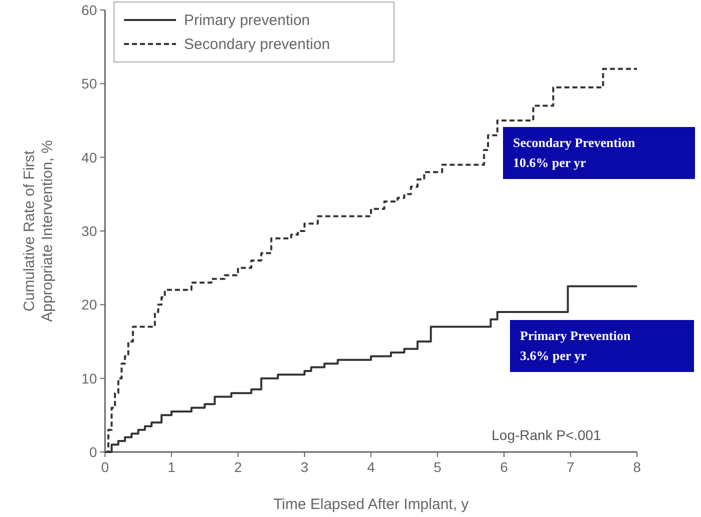 The height and width of the screenshot is (517, 701). I want to click on annotation: Log-Rank P<.001, so click(547, 435).